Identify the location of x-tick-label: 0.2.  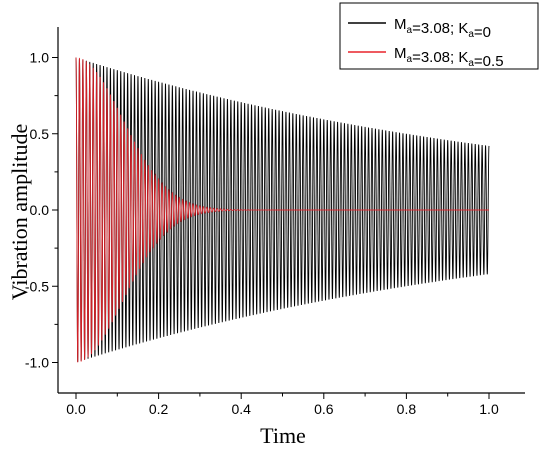
(159, 409).